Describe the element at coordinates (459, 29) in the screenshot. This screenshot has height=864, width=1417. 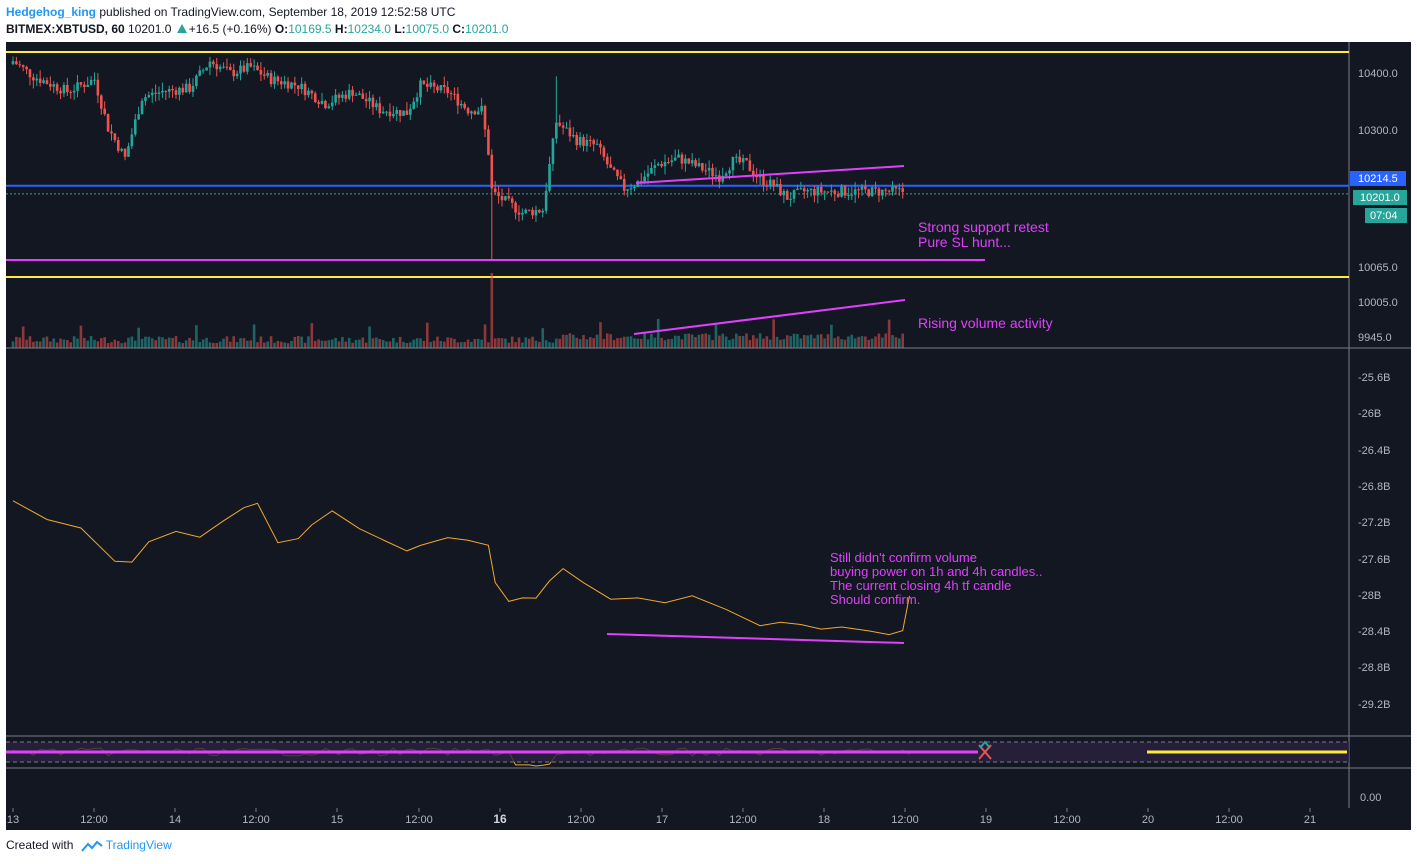
I see `close-label: C:` at that location.